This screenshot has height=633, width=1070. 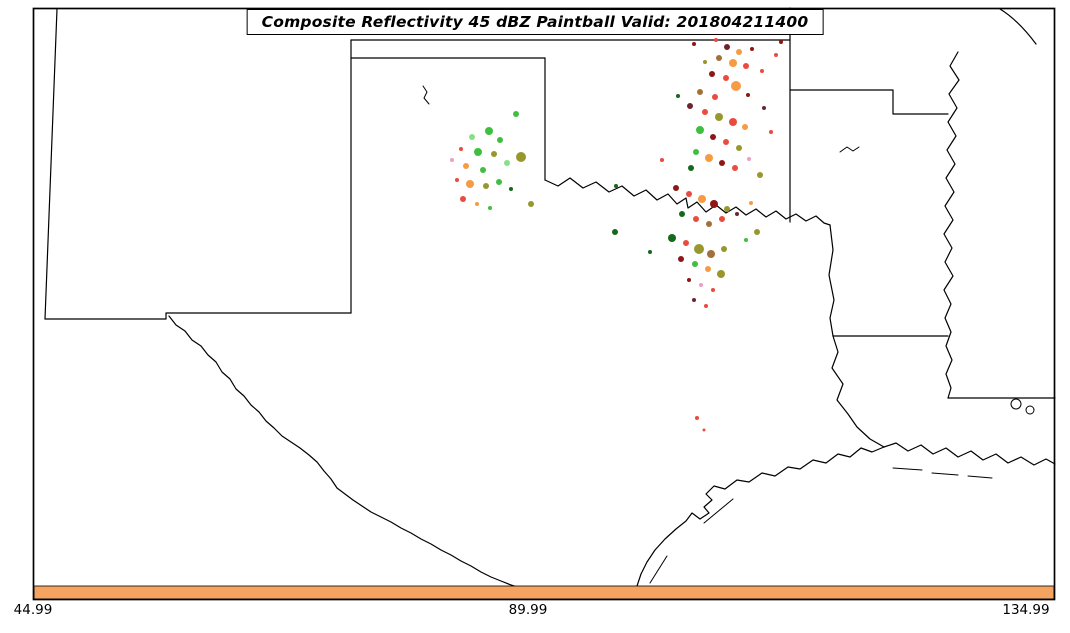 What do you see at coordinates (951, 225) in the screenshot?
I see `river-mississippi` at bounding box center [951, 225].